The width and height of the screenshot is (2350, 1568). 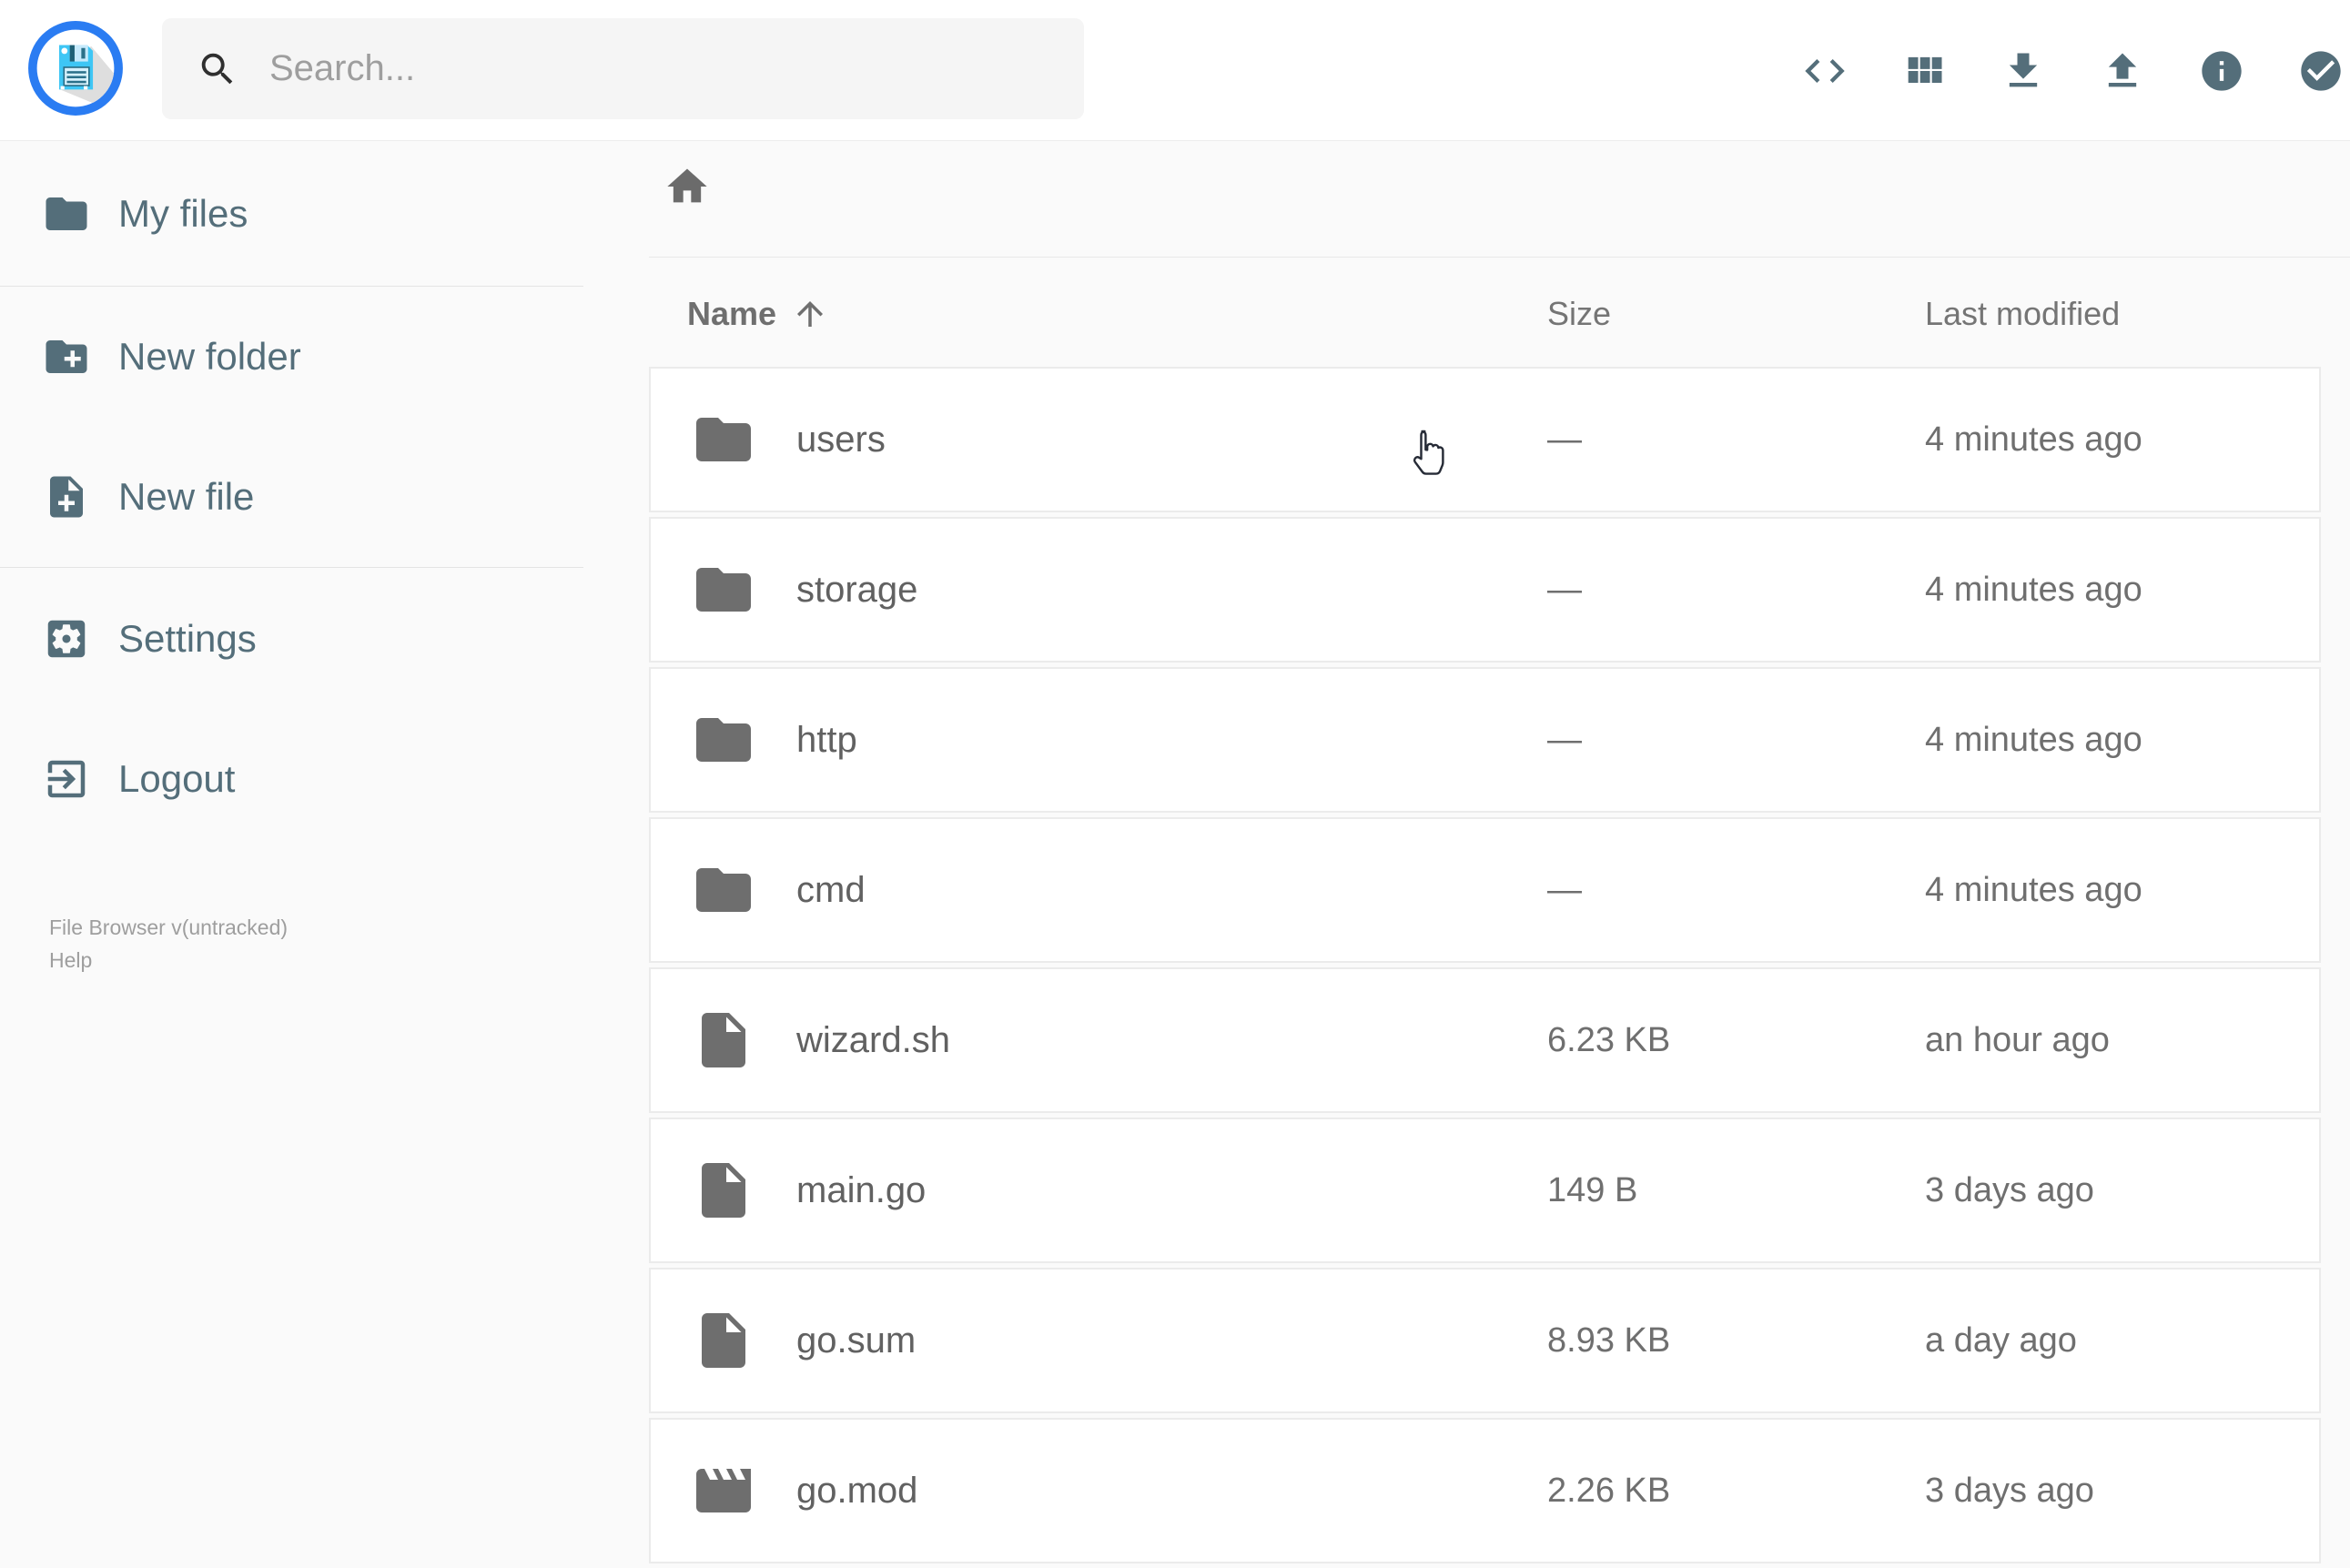 I want to click on row-main.go: main.go 149 B 3 days ago, so click(x=1485, y=1190).